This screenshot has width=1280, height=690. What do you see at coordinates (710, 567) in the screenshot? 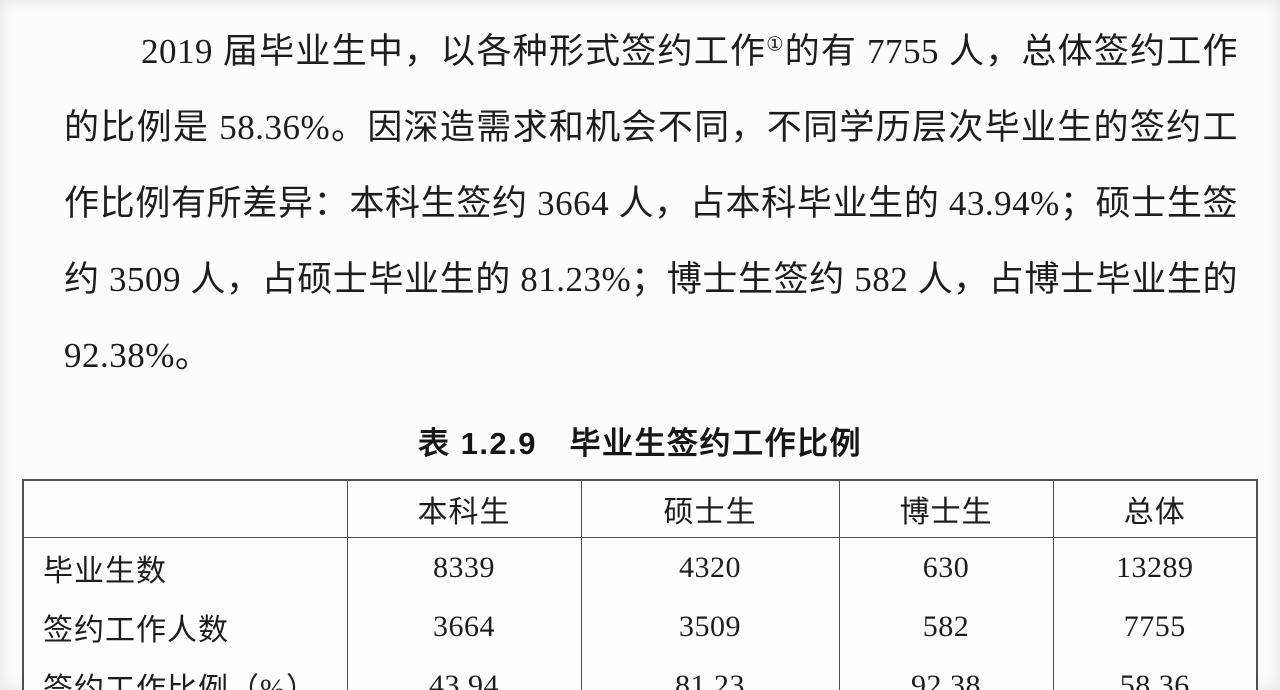
I see `table-cell: 4320` at bounding box center [710, 567].